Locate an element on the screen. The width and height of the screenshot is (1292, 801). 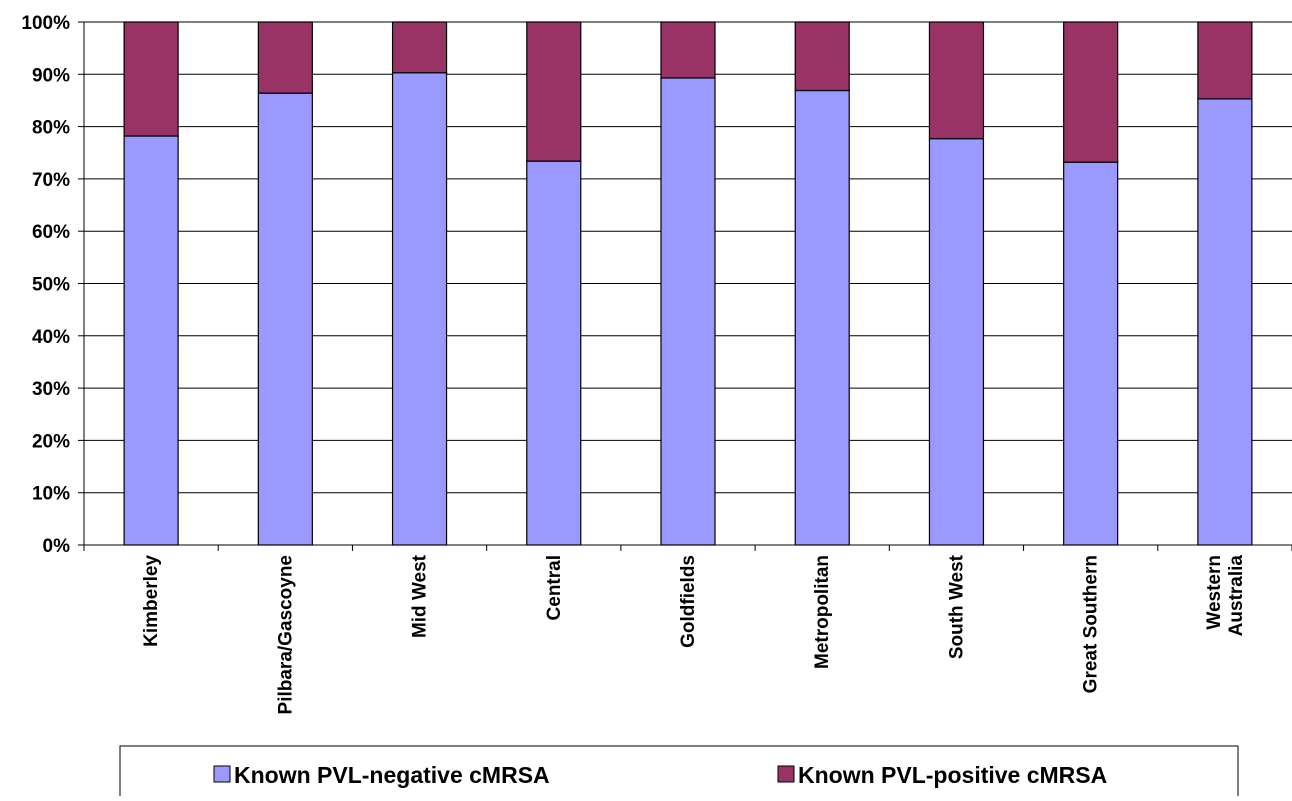
x-category-label-line: Central is located at coordinates (554, 587).